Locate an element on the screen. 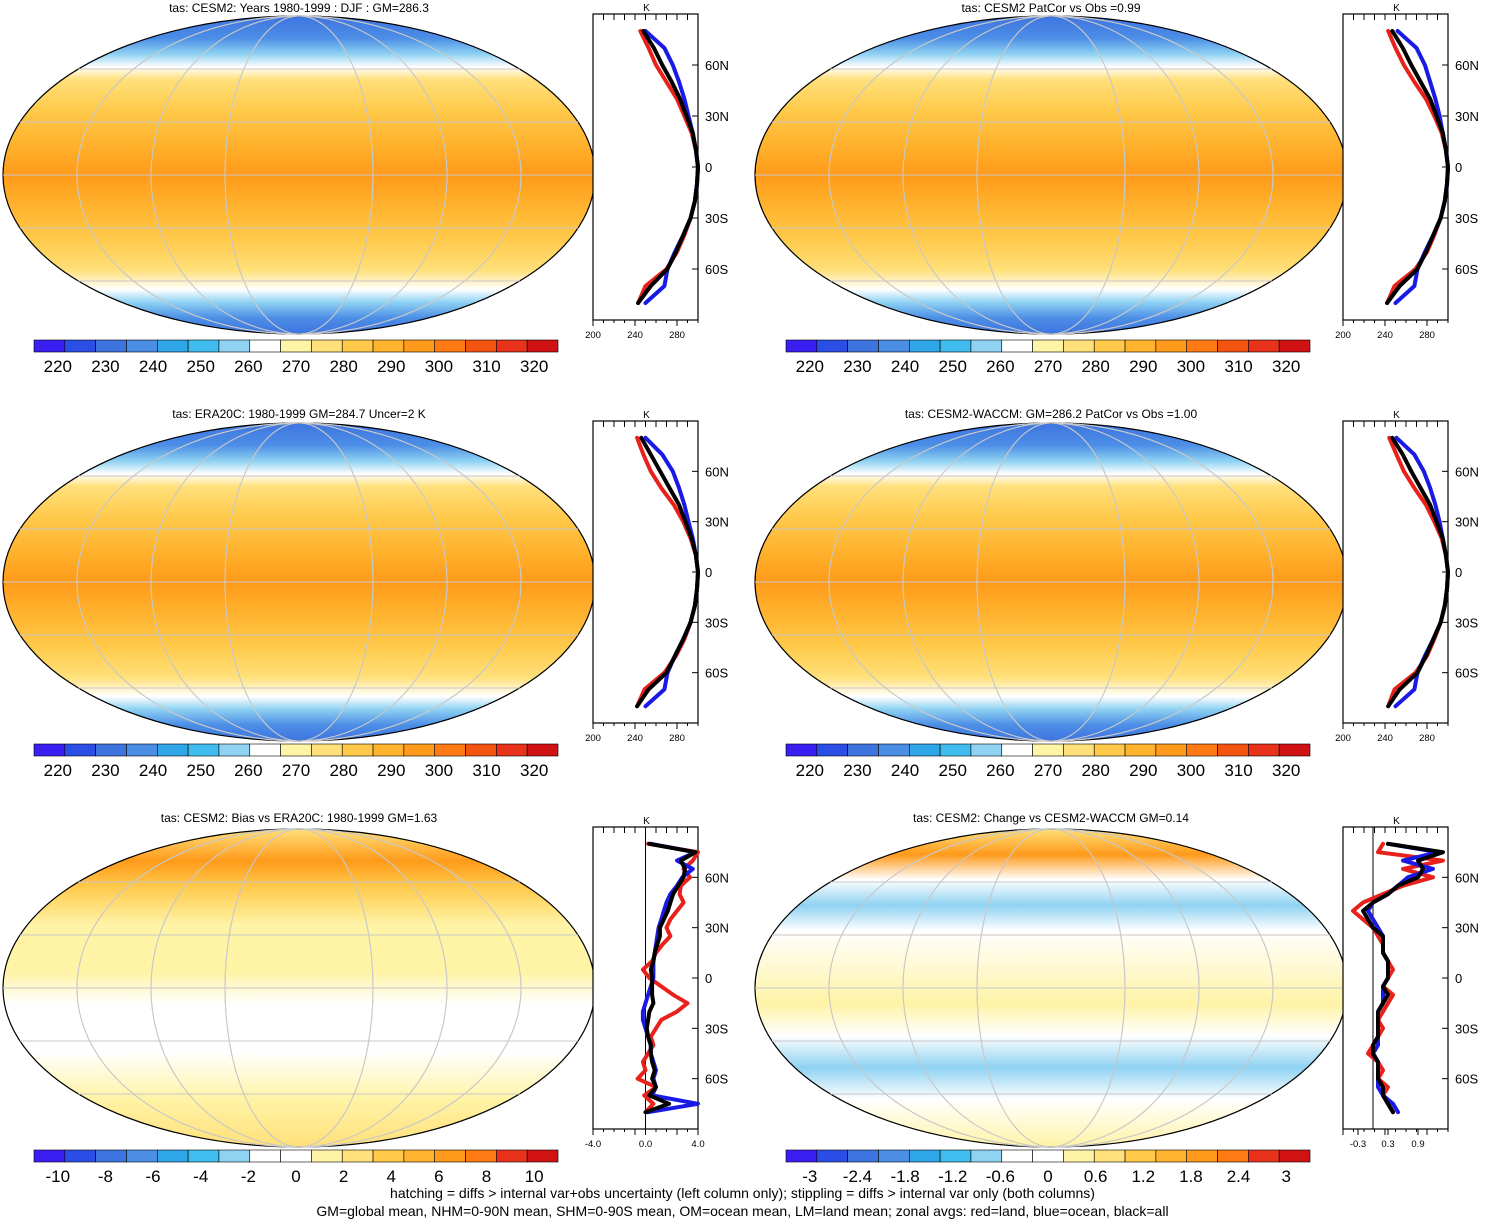 The height and width of the screenshot is (1219, 1485). colorbar-tick-label: -1.8 is located at coordinates (904, 1176).